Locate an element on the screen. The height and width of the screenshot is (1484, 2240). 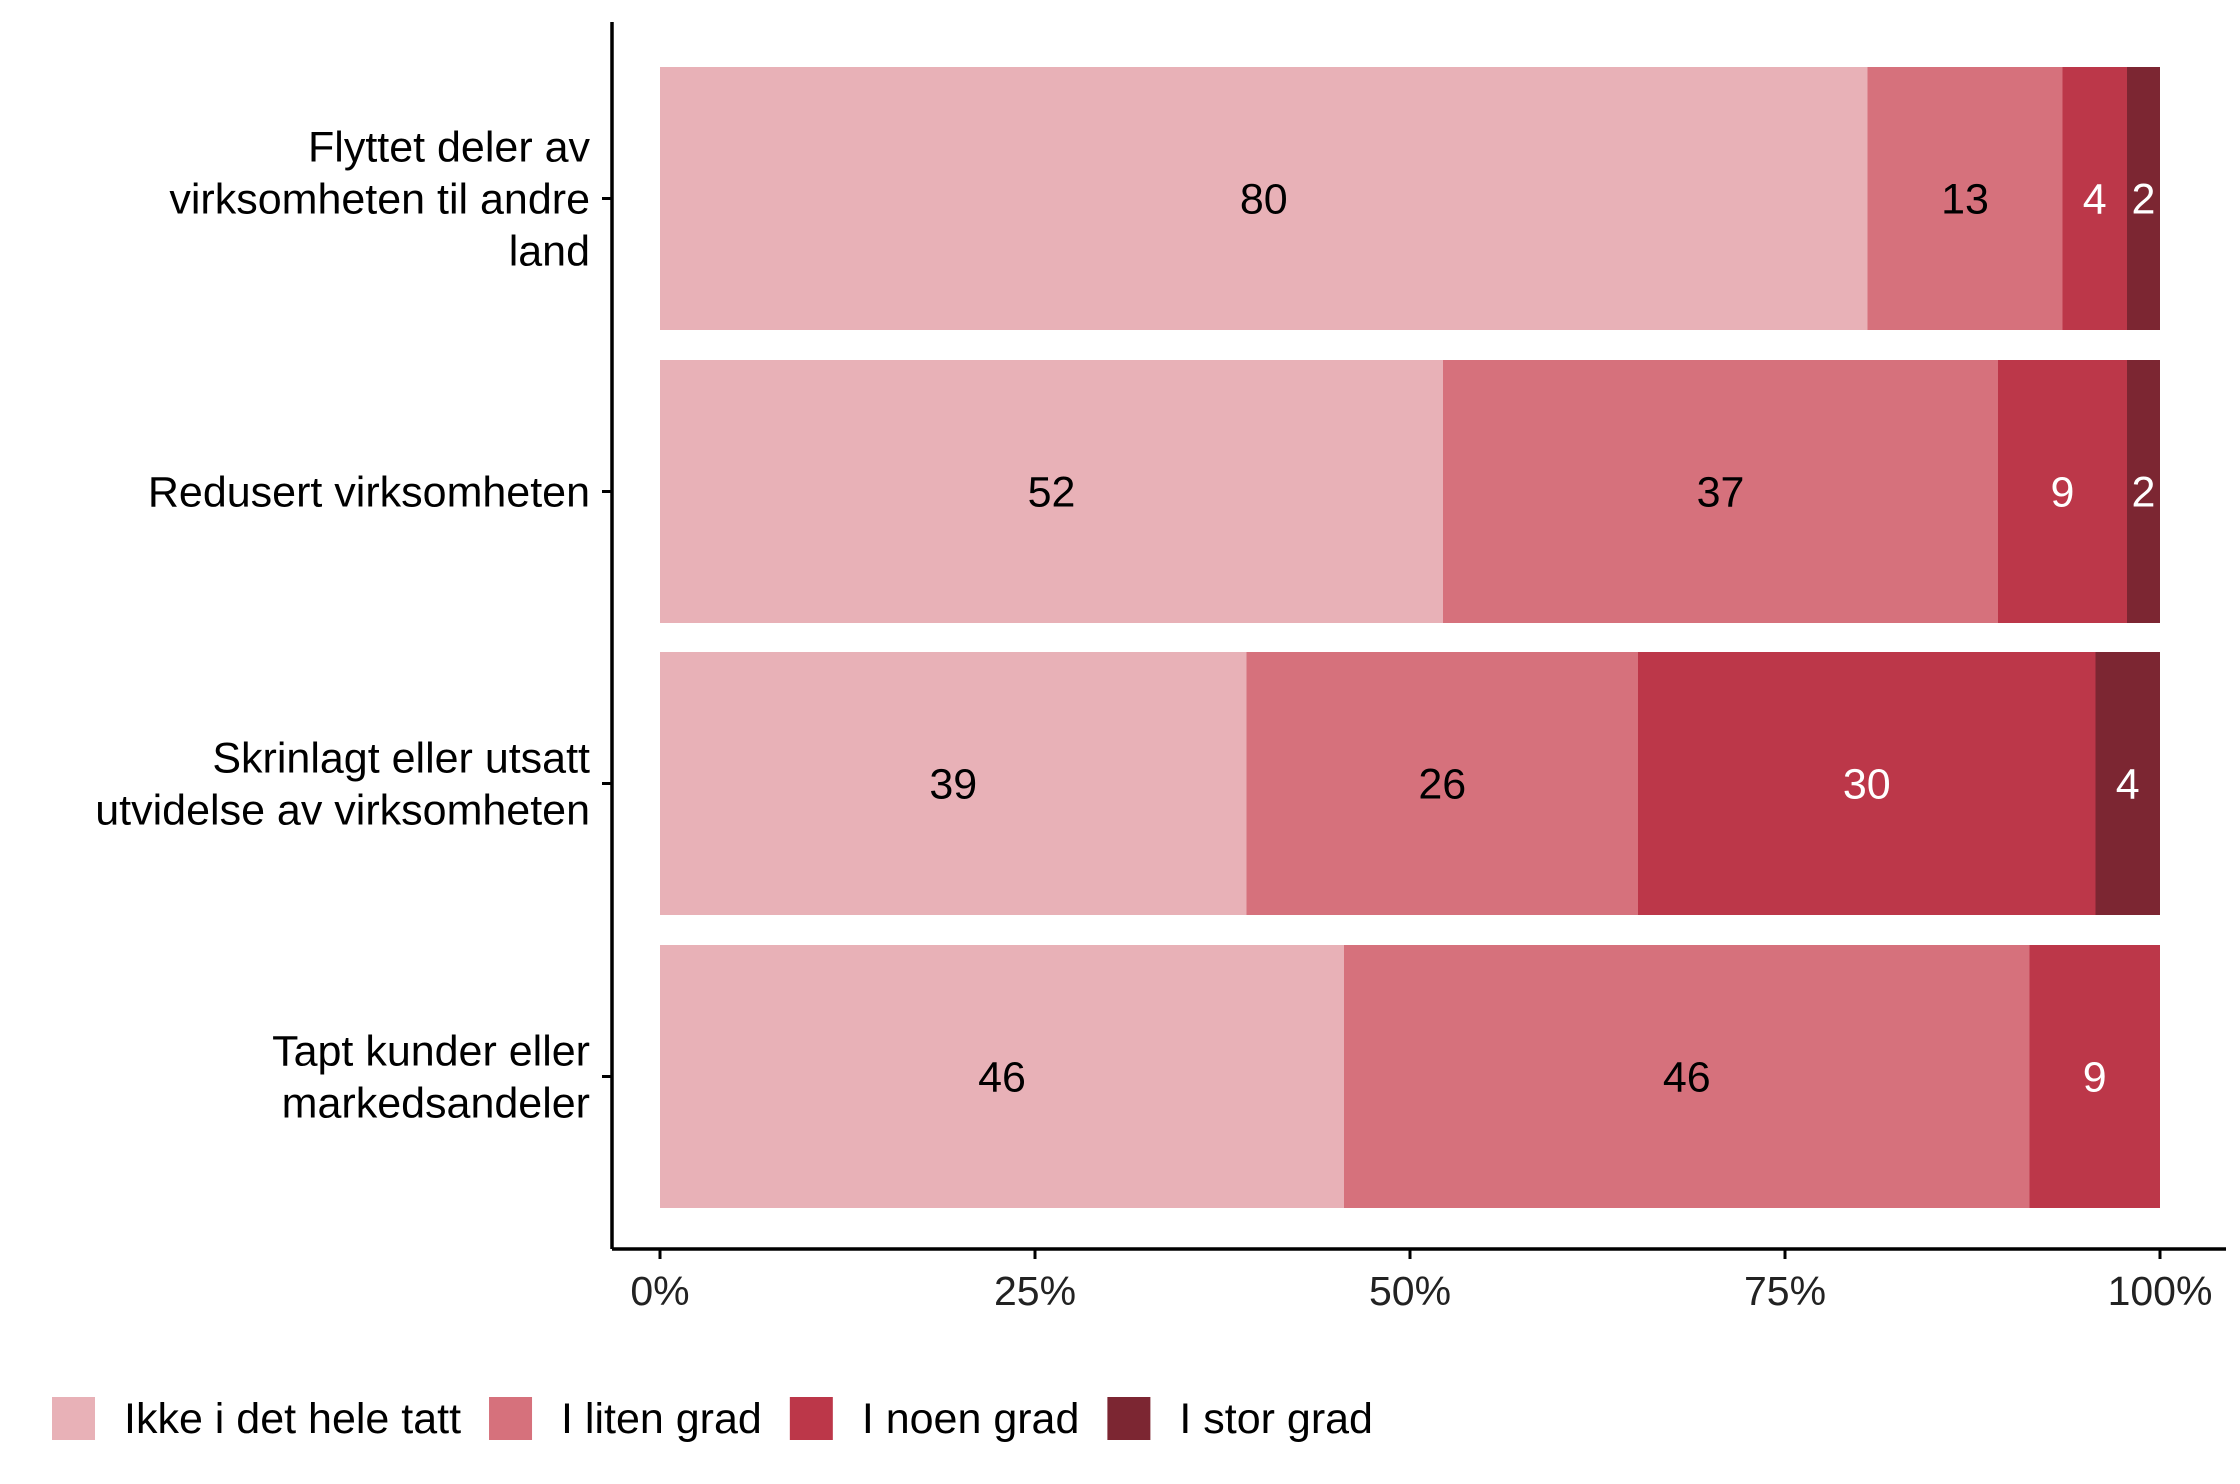
y-tick-label: Redusert virksomheten is located at coordinates (369, 493).